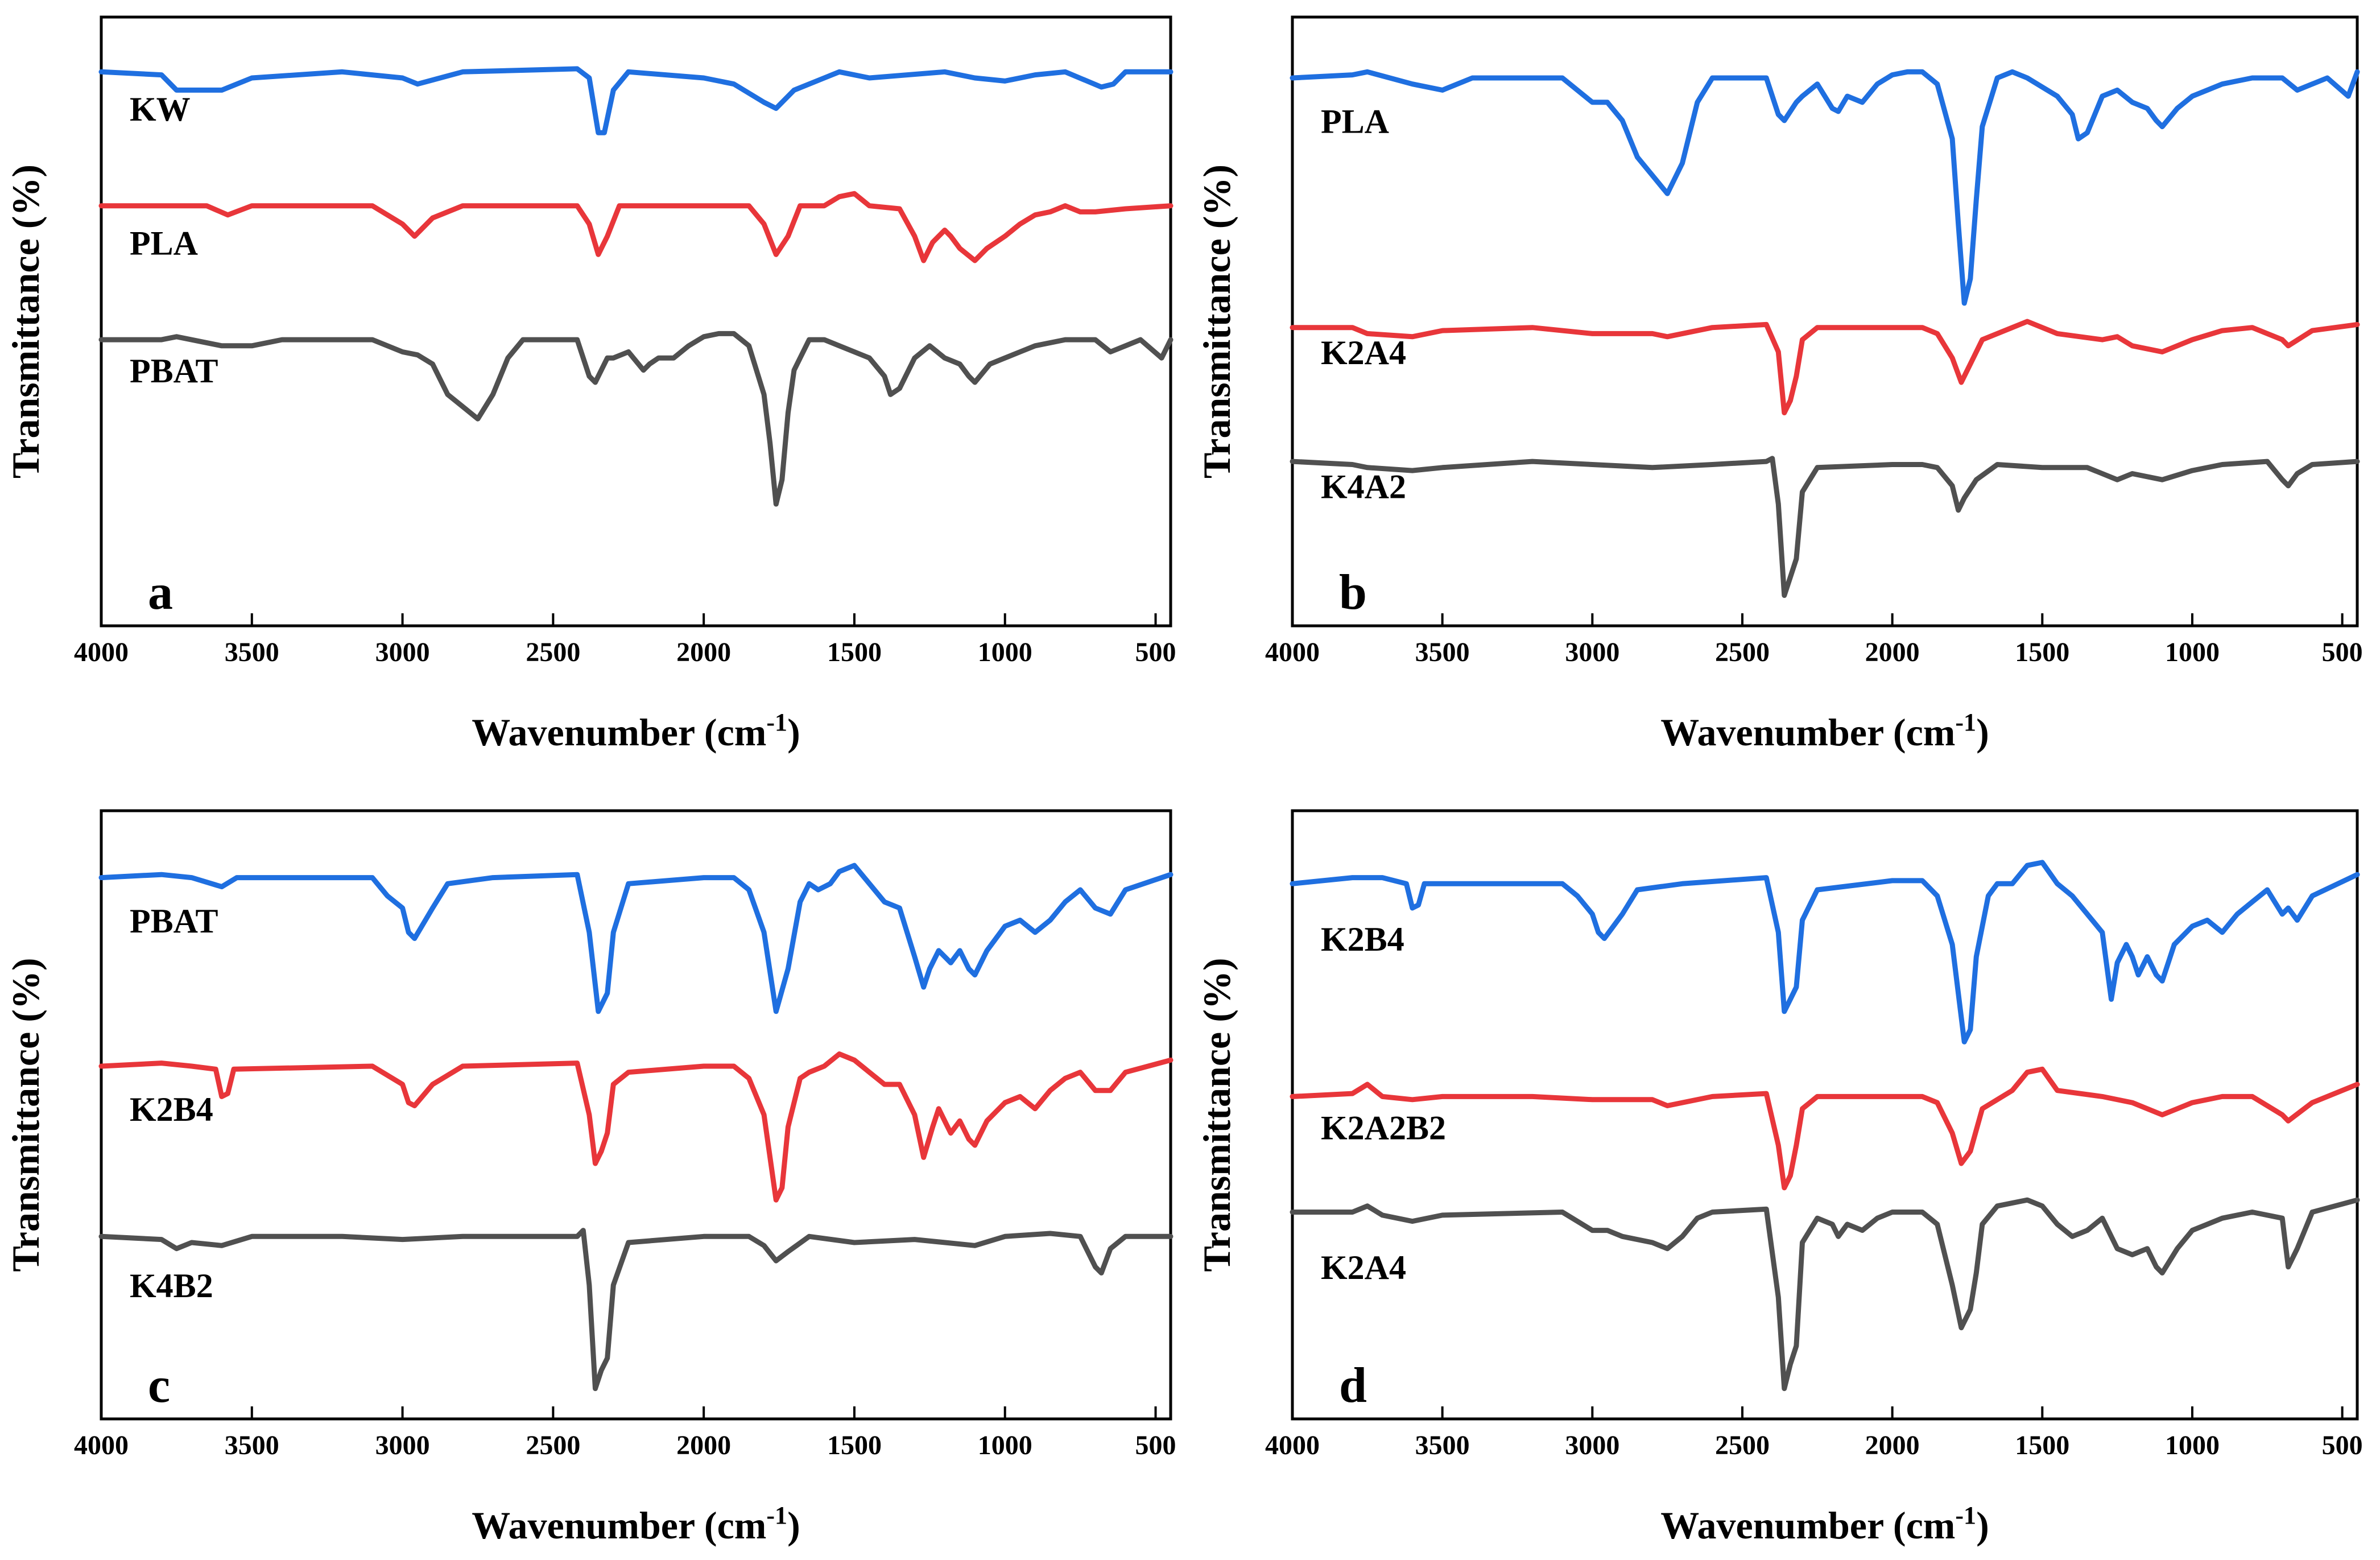 This screenshot has width=2380, height=1560. Describe the element at coordinates (159, 1385) in the screenshot. I see `panel-letter: c` at that location.